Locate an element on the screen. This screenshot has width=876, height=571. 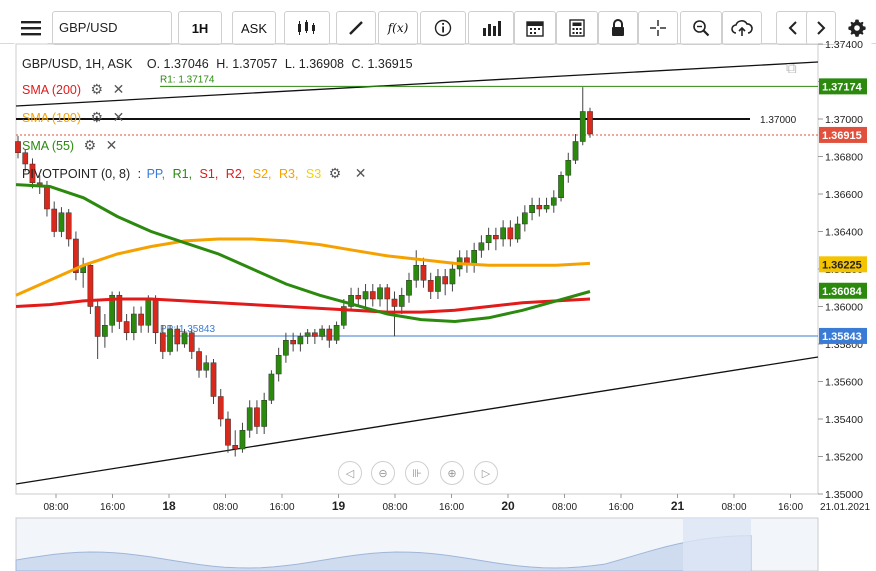
chevron-right-icon is located at coordinates (821, 28).